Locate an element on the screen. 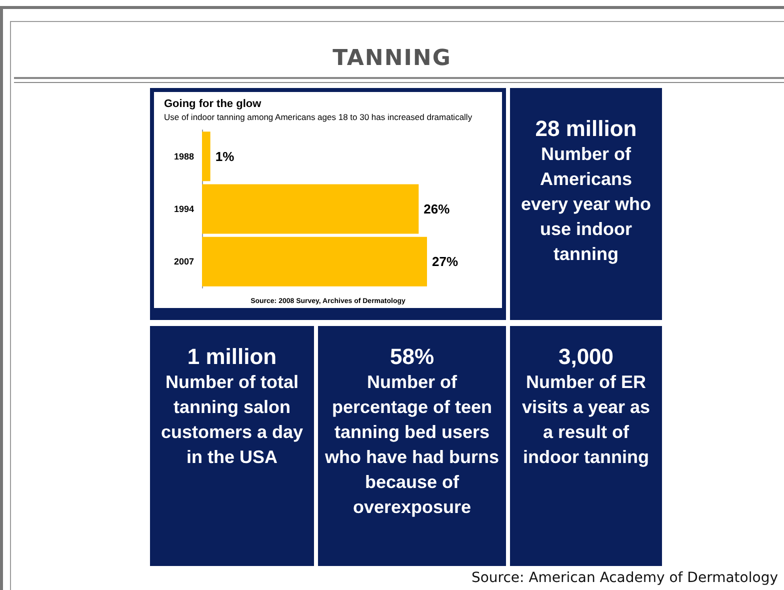 Image resolution: width=784 pixels, height=590 pixels. y-tick-label: 1988 is located at coordinates (184, 156).